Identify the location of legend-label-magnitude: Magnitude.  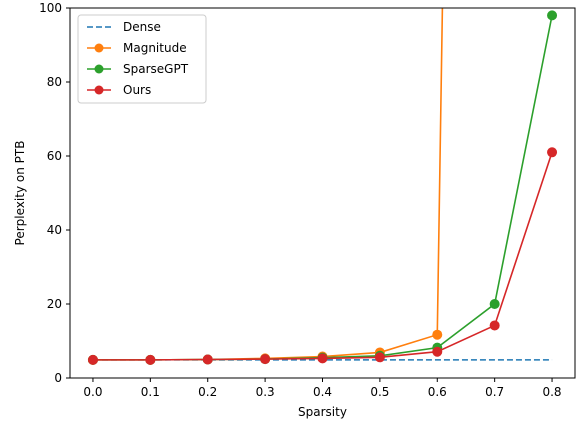
(155, 48).